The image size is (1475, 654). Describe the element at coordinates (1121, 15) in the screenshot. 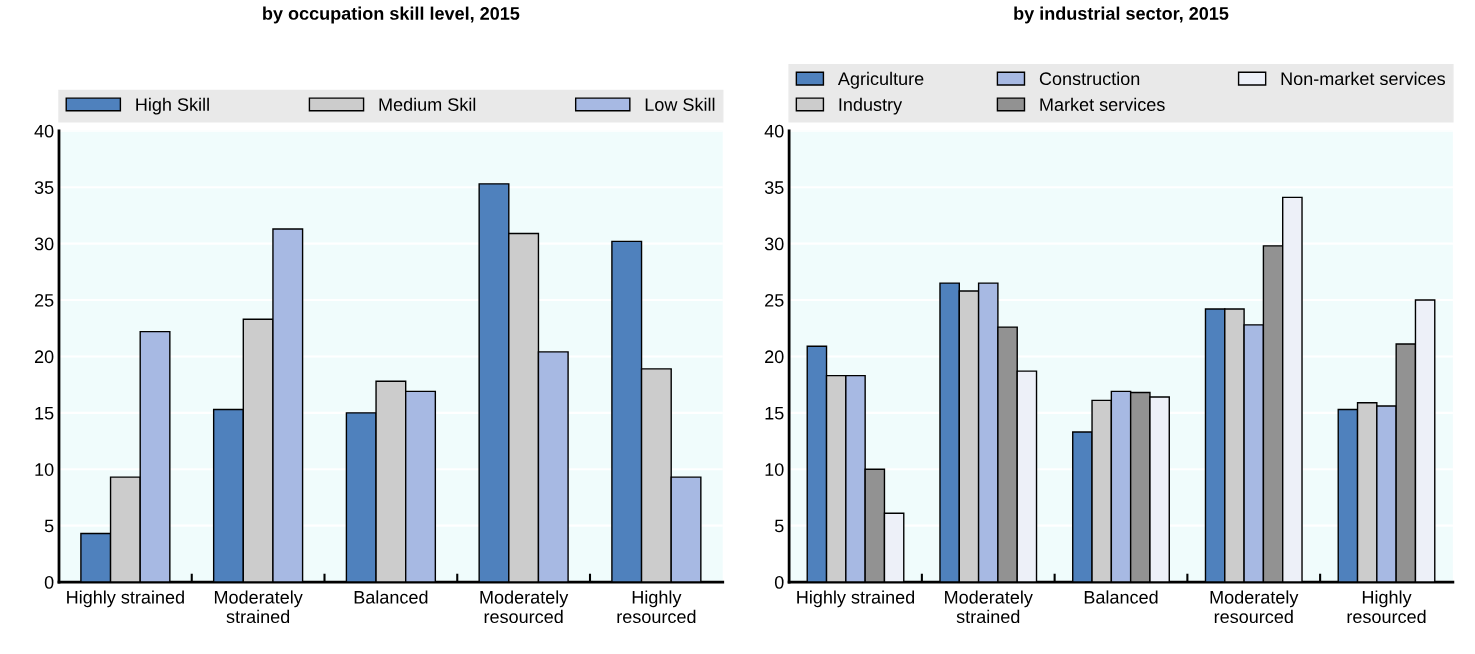

I see `chart-title: by industrial sector, 2015` at that location.